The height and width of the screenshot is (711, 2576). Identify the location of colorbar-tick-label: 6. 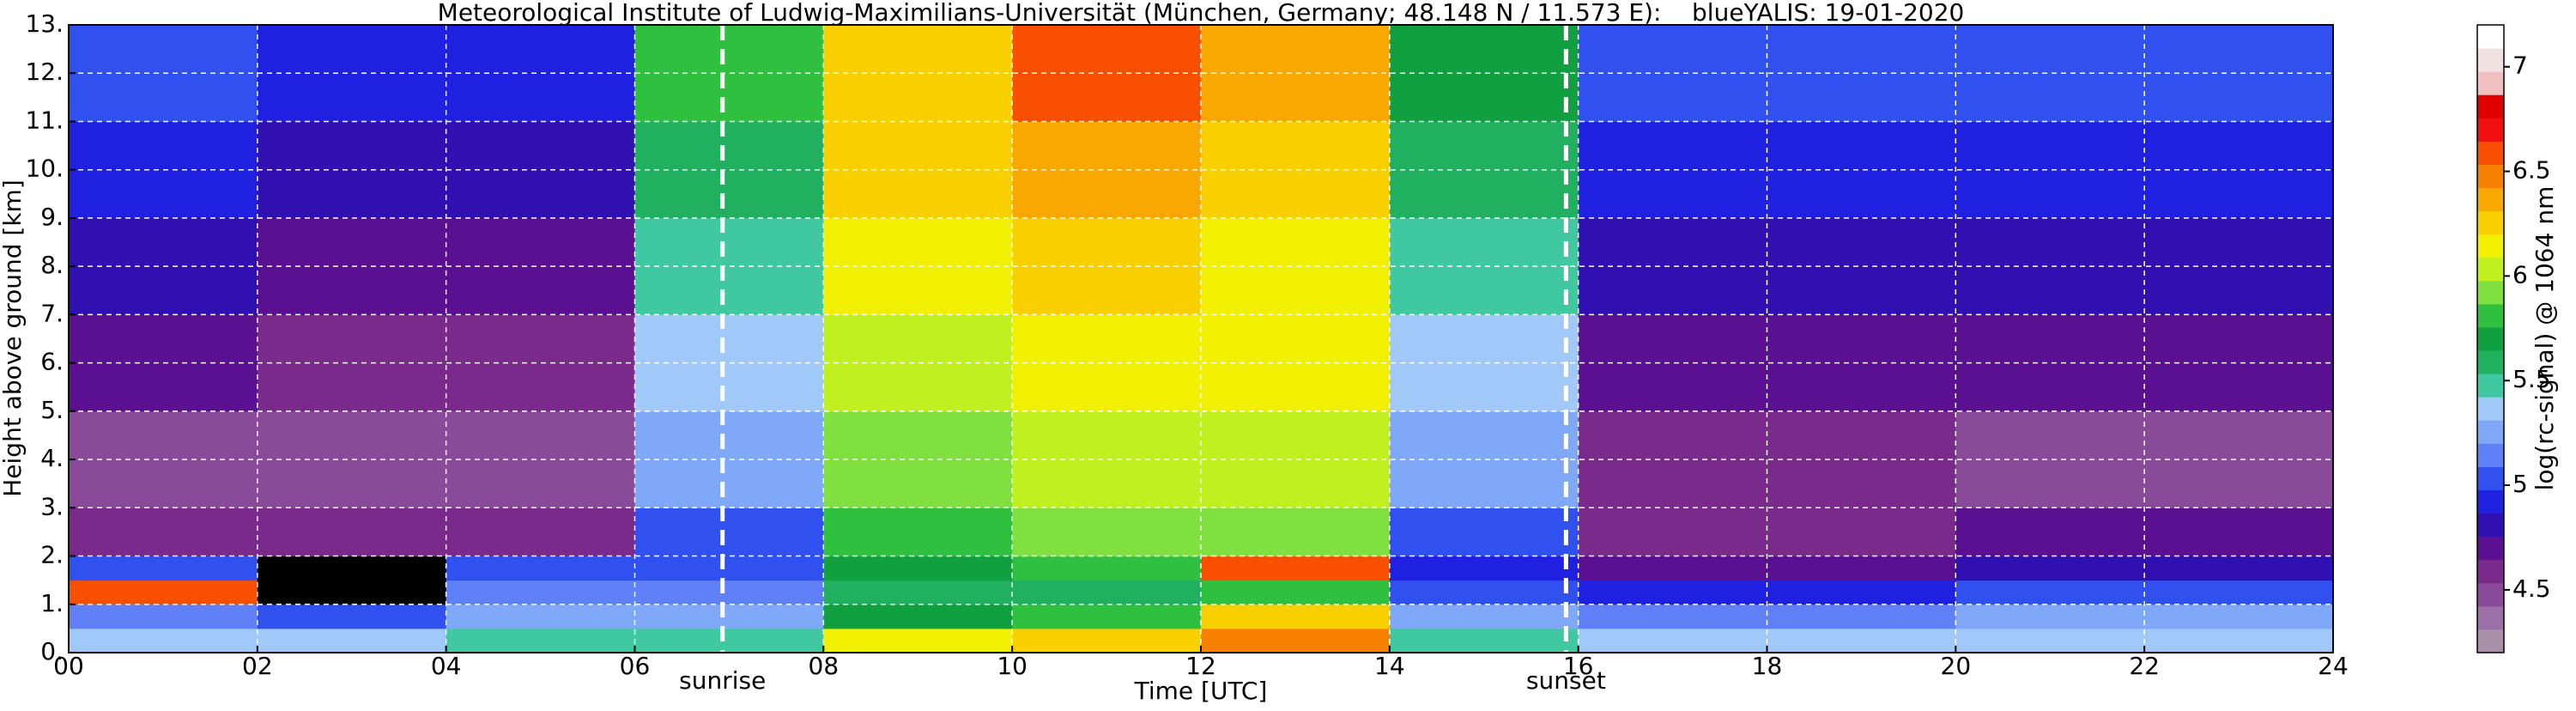
(2520, 274).